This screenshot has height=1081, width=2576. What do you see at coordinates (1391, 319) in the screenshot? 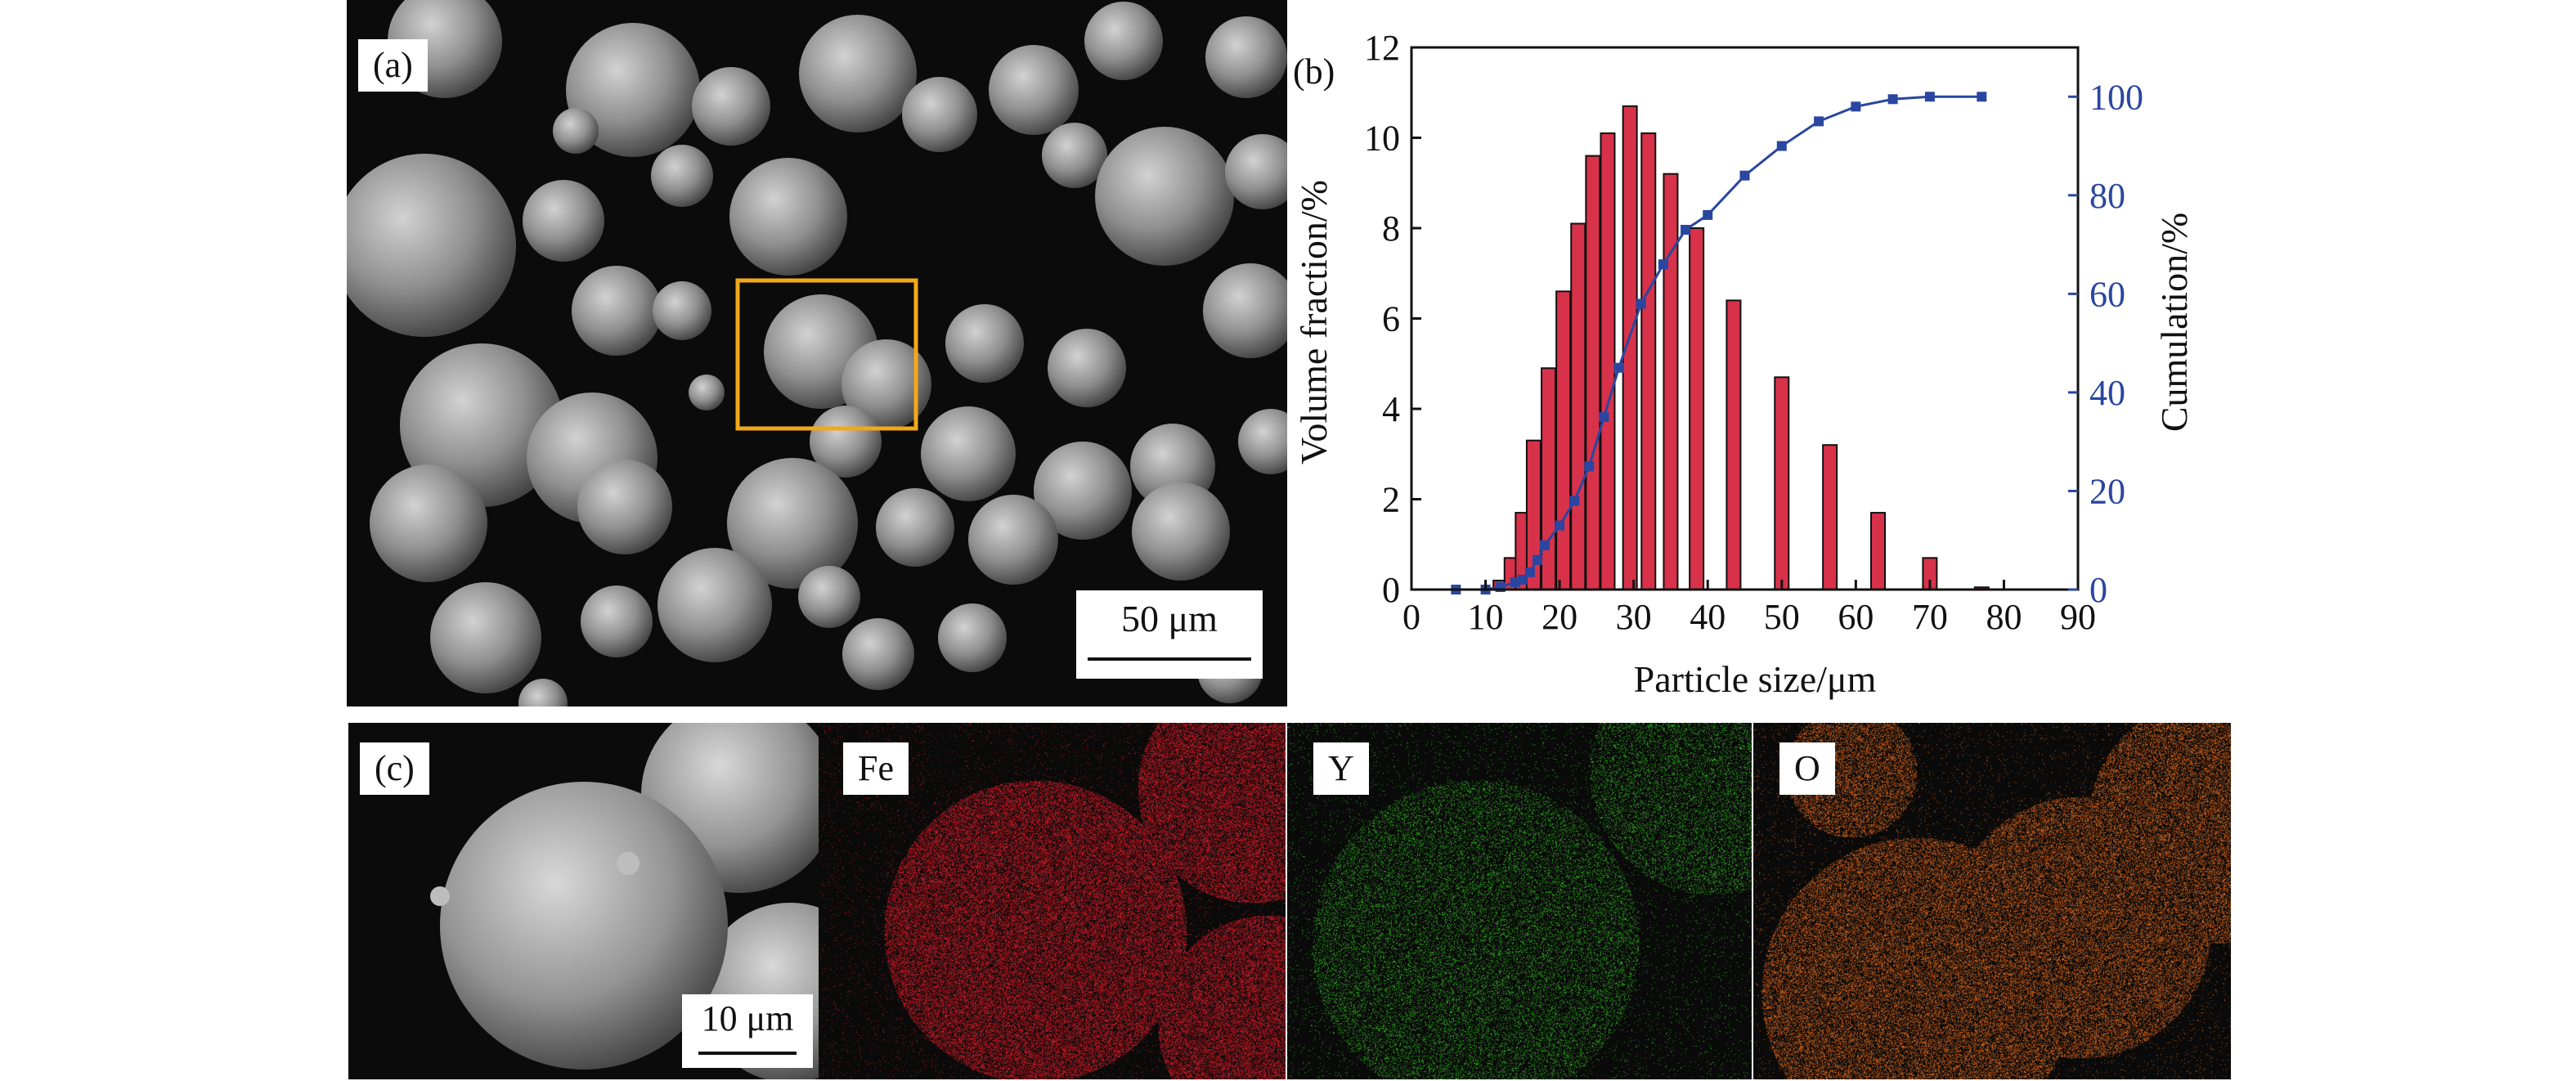
I see `y-tick-label: 6` at bounding box center [1391, 319].